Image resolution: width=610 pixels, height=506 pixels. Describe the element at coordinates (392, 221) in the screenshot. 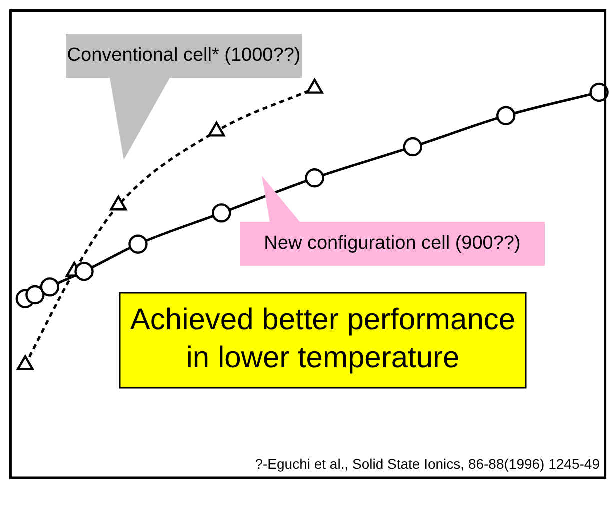

I see `speech-bubble: New configuration cell (900??)` at that location.